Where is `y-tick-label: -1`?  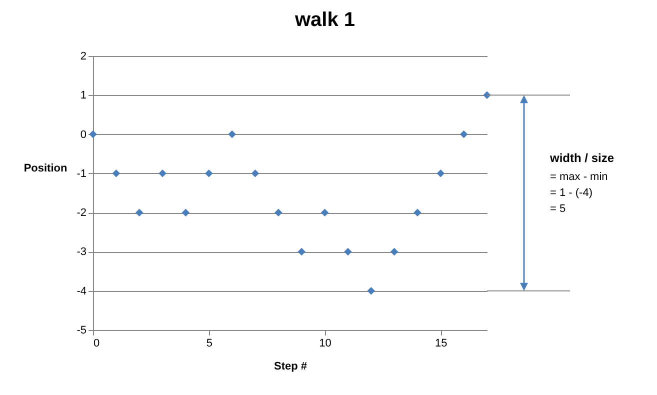
y-tick-label: -1 is located at coordinates (81, 174).